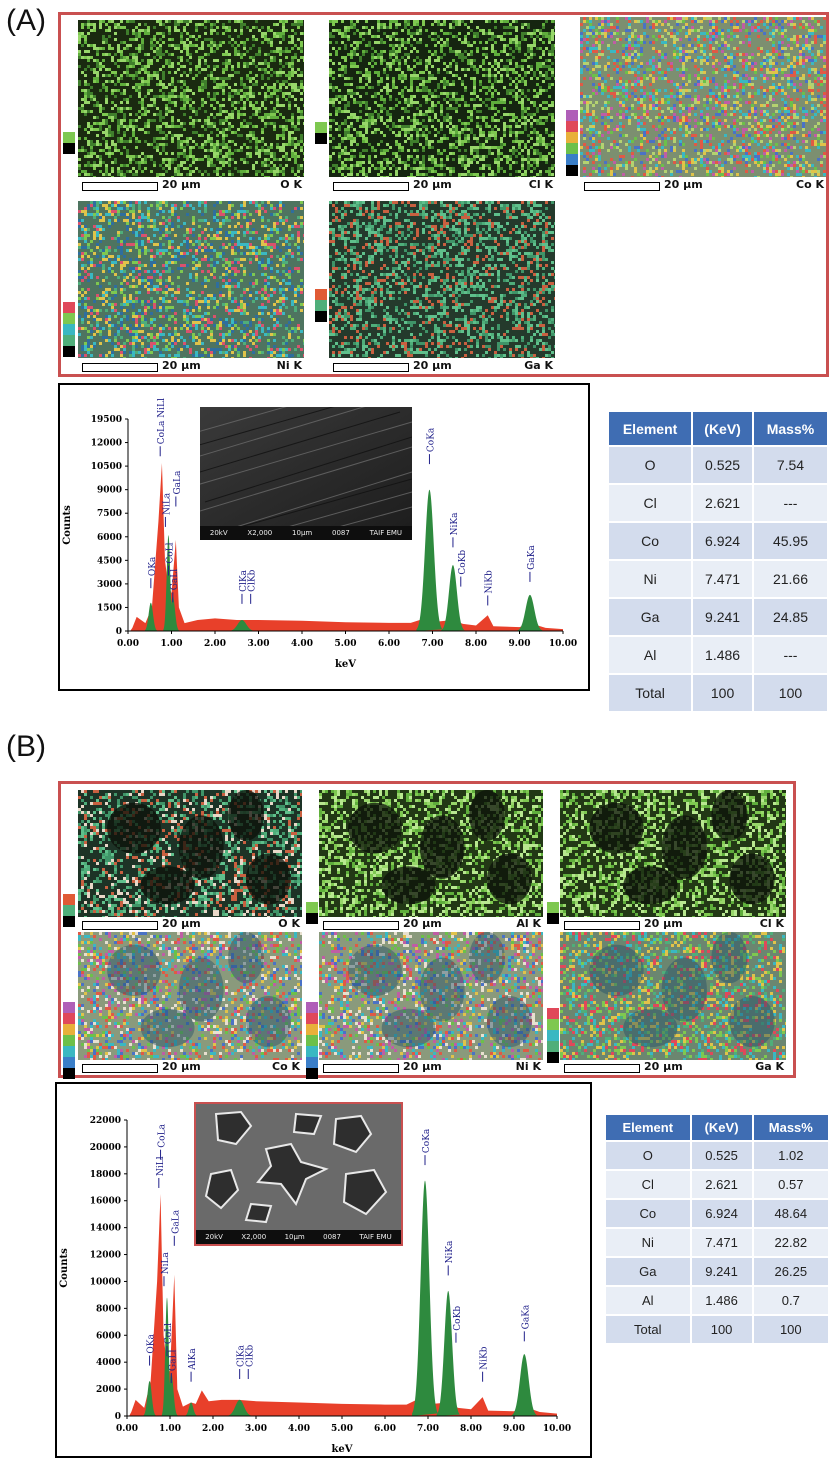 The height and width of the screenshot is (1461, 832). Describe the element at coordinates (718, 541) in the screenshot. I see `table-row: Co 6.924 45.95` at that location.